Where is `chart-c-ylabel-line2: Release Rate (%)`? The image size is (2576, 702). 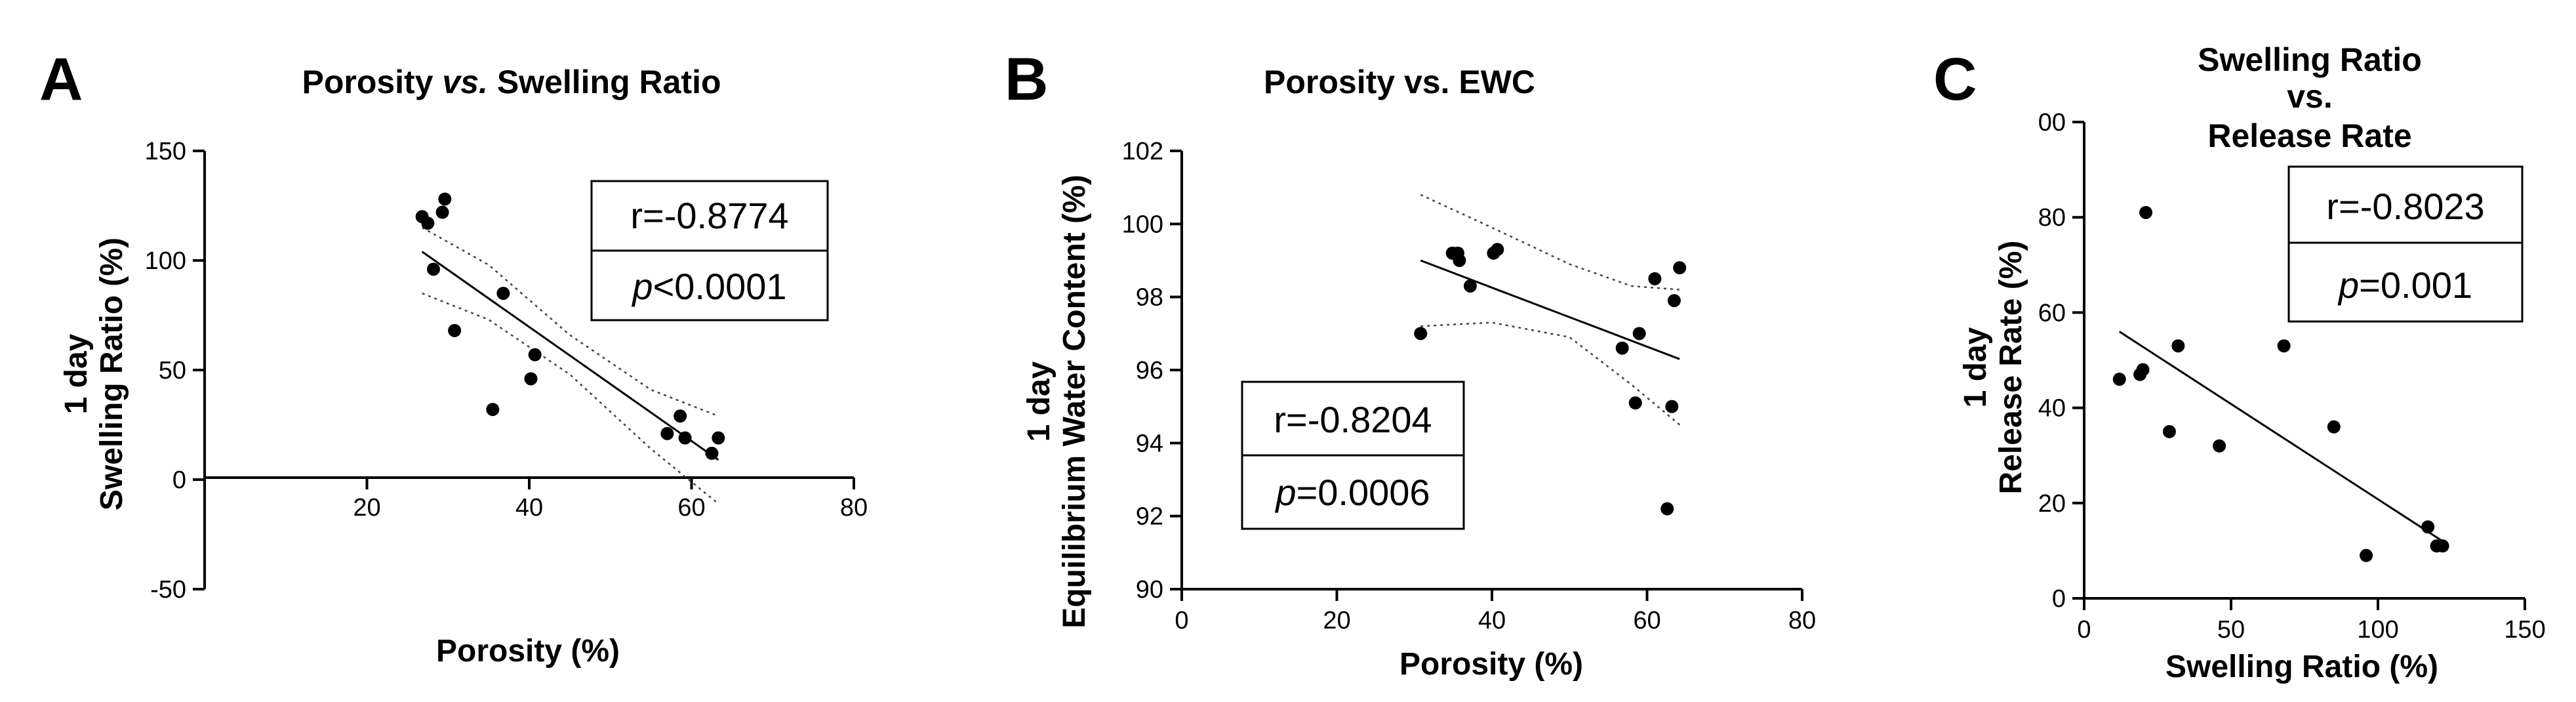 chart-c-ylabel-line2: Release Rate (%) is located at coordinates (2011, 368).